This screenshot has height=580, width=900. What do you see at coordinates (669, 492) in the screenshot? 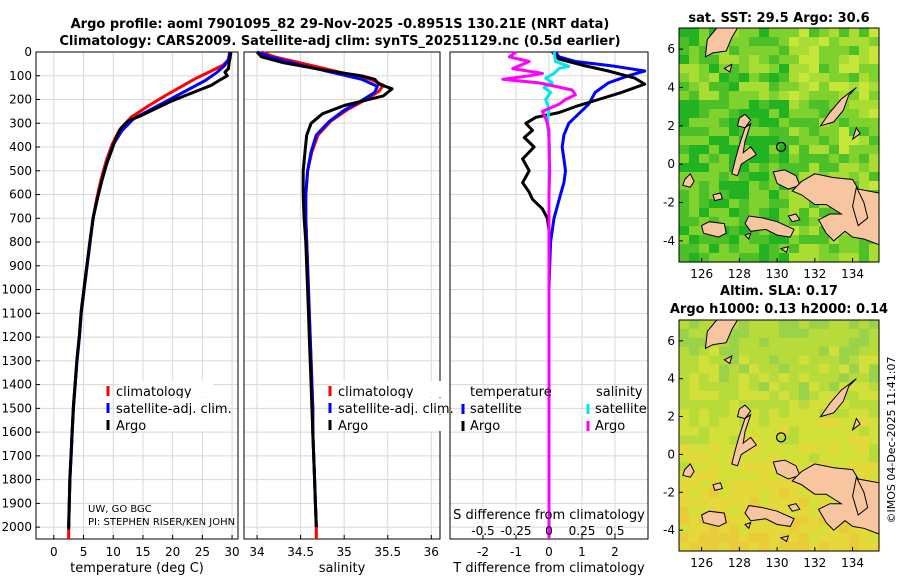
I see `map-y-tick-label: -2` at bounding box center [669, 492].